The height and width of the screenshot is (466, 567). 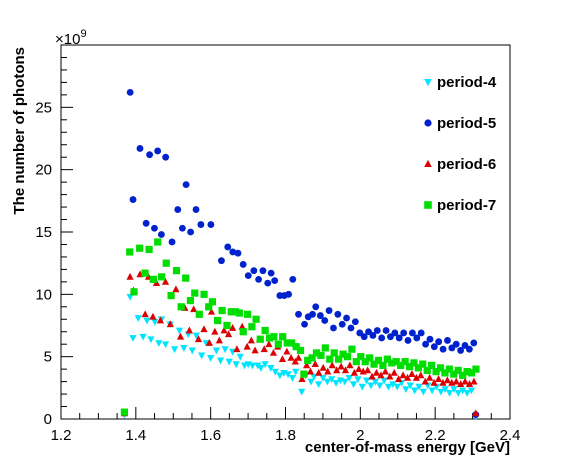 I want to click on y-tick-label: 20, so click(x=43, y=170).